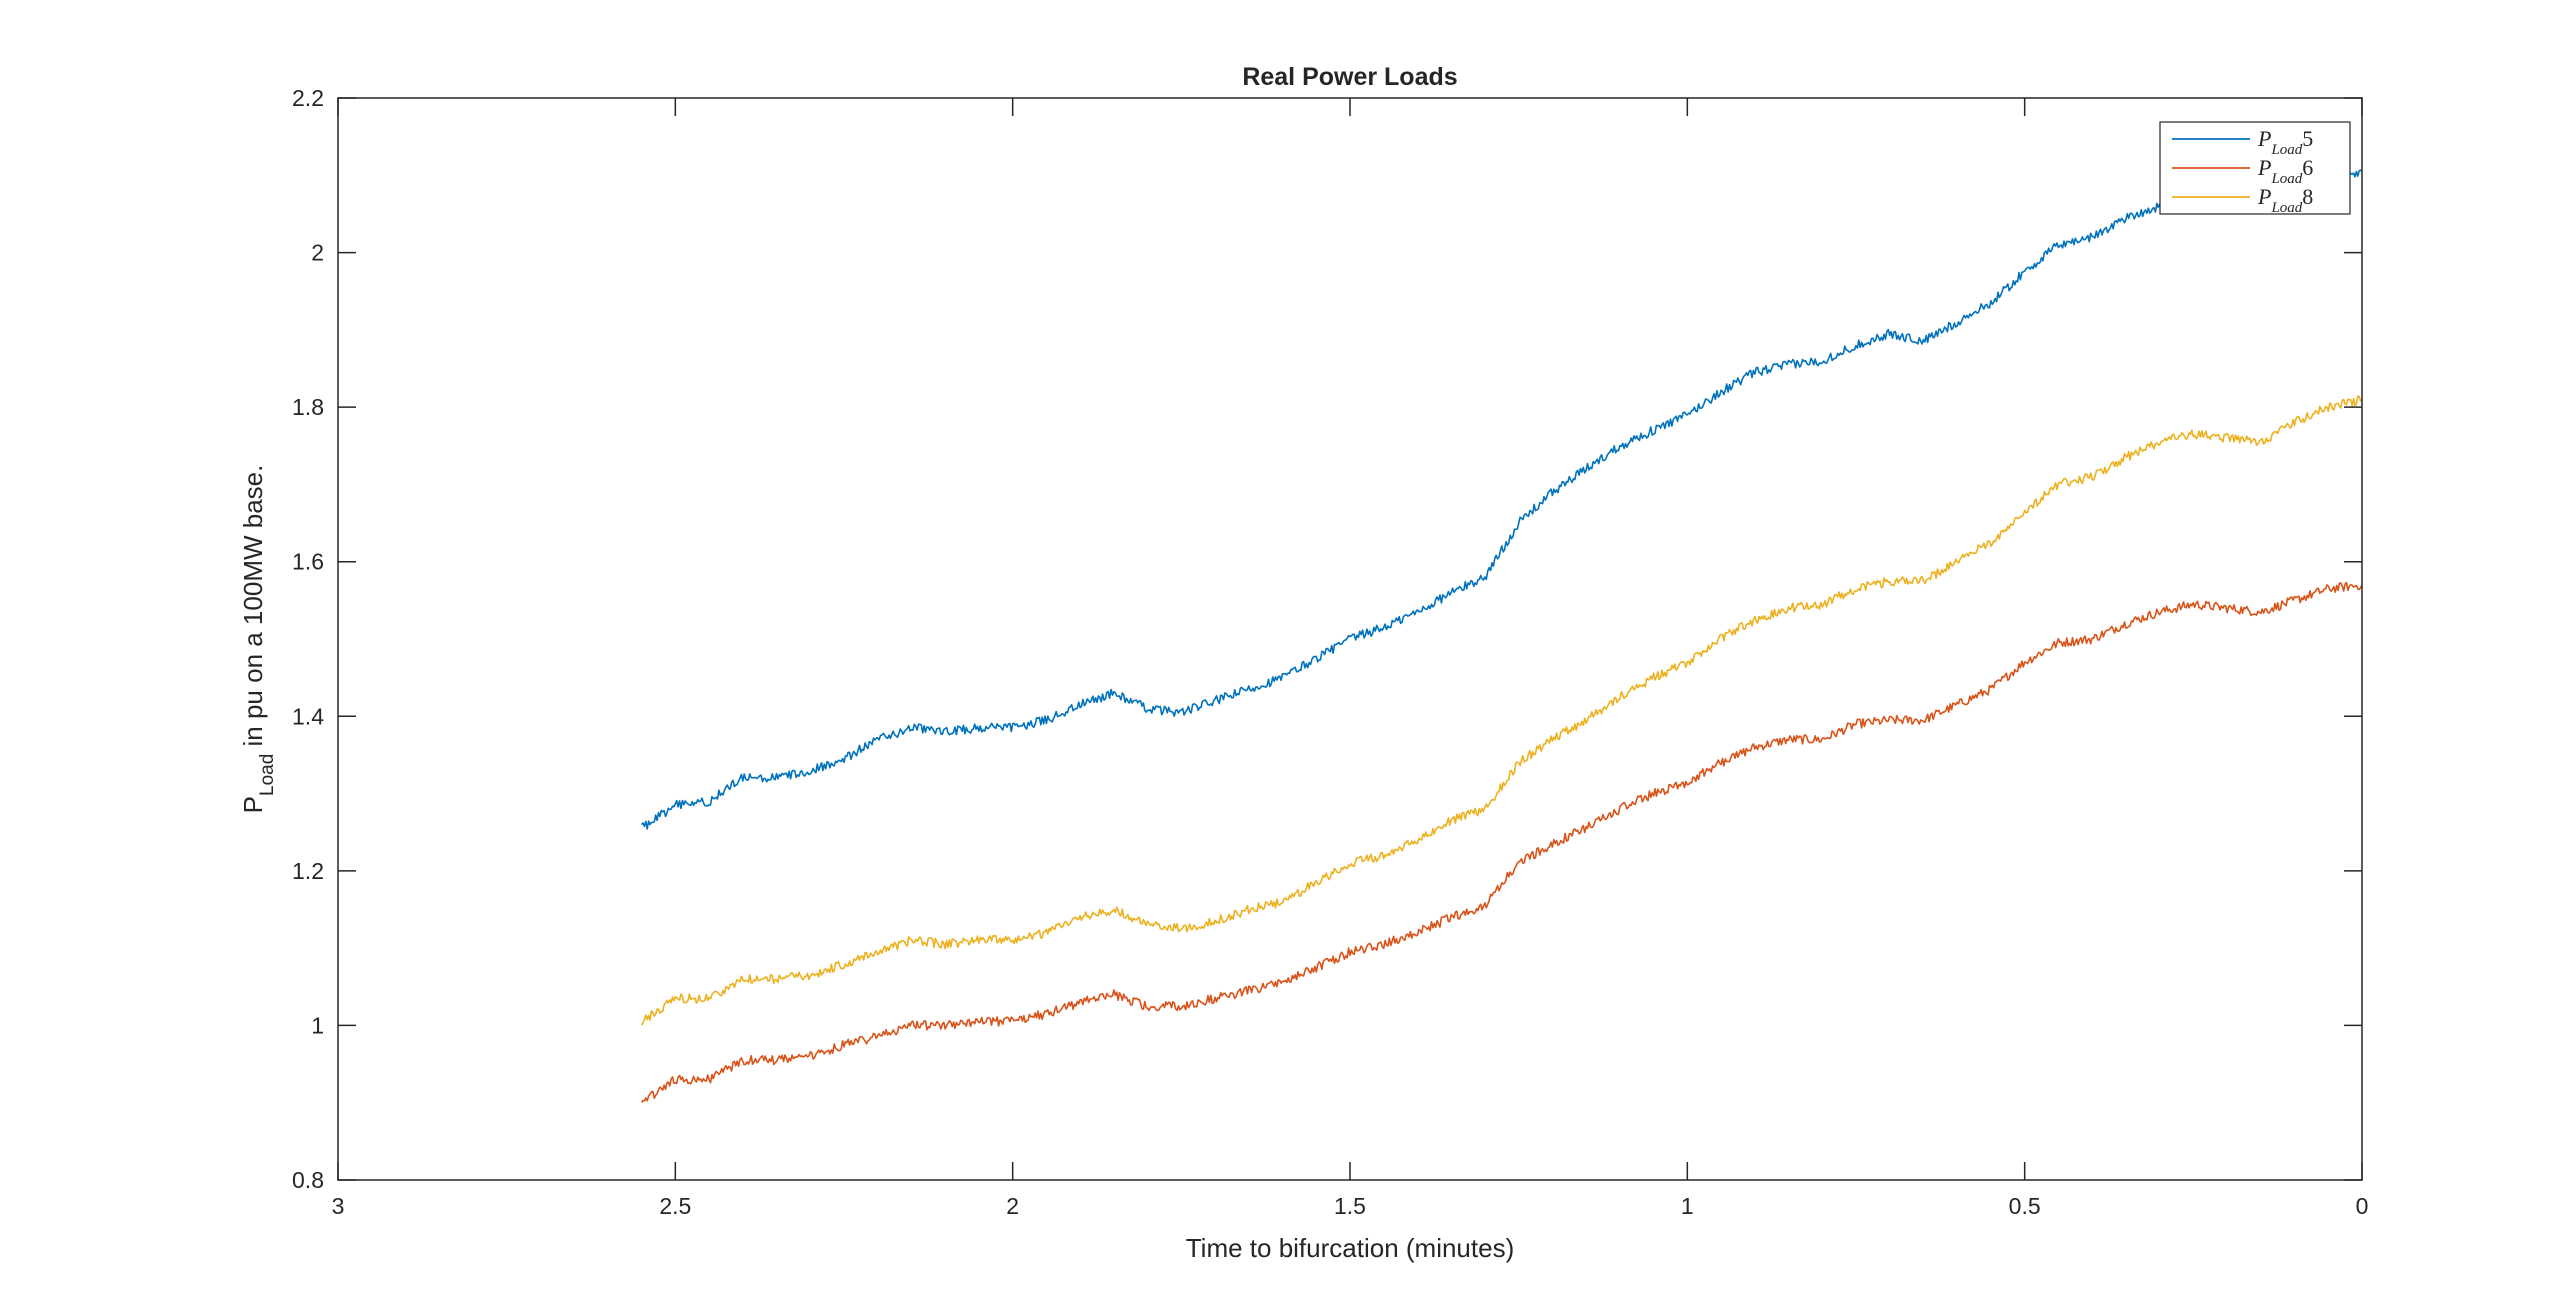  What do you see at coordinates (2362, 1206) in the screenshot?
I see `x-tick-label: 0` at bounding box center [2362, 1206].